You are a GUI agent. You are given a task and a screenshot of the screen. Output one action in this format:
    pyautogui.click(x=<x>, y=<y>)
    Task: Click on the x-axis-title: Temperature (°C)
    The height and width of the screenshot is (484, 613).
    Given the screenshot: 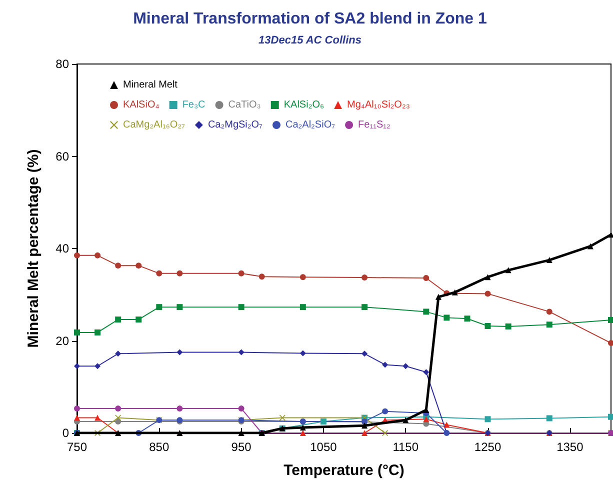 What is the action you would take?
    pyautogui.click(x=344, y=470)
    